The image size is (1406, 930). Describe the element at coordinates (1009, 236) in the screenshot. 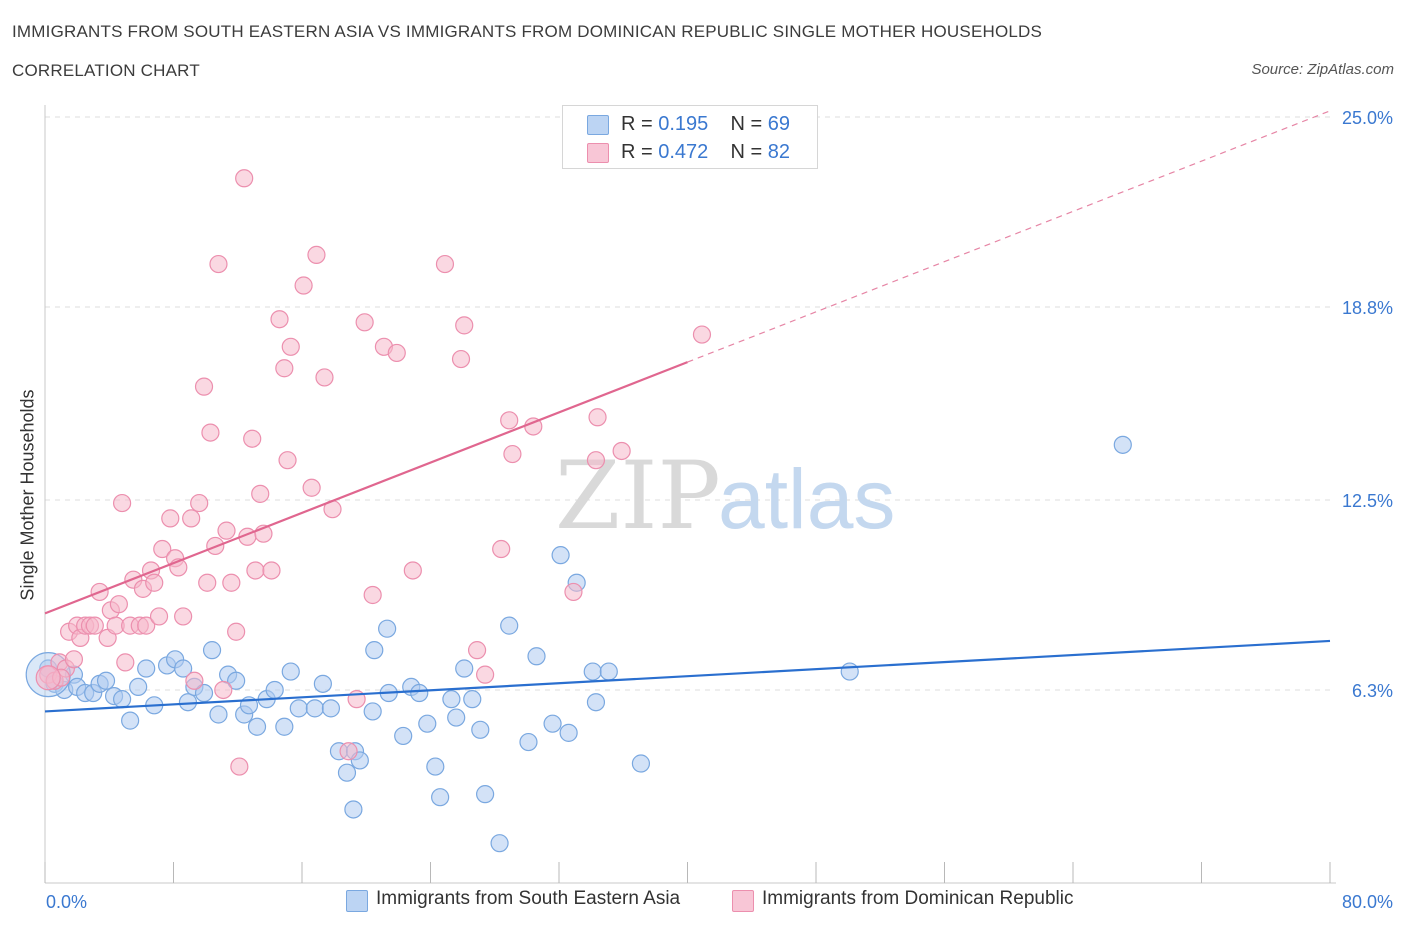

I see `trend-line-extension` at that location.